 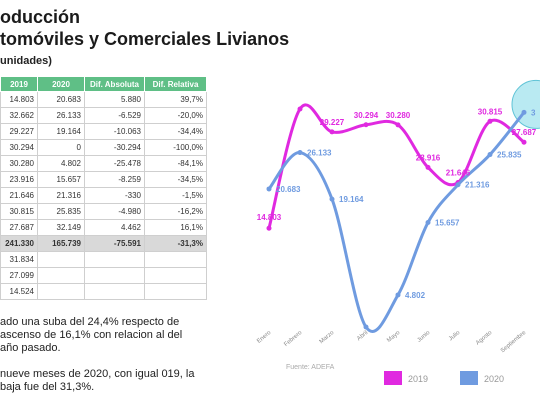 I want to click on table-cell: 15.657, so click(x=61, y=179).